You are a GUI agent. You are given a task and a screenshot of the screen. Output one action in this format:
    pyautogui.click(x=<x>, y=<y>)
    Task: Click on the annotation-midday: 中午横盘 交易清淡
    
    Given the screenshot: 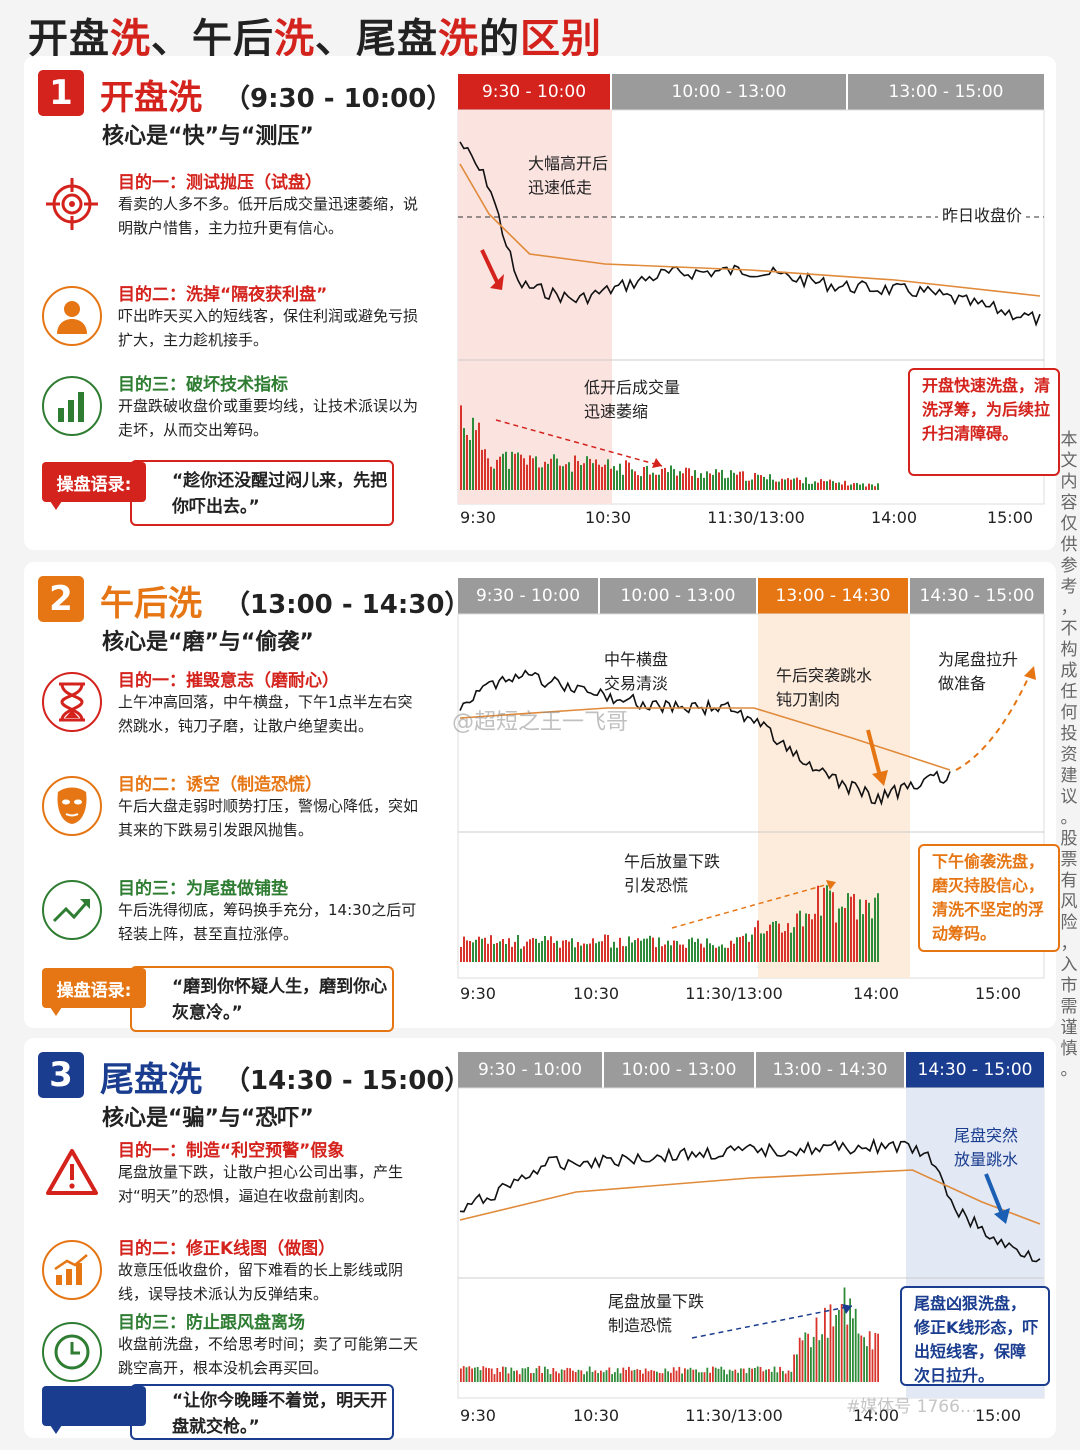 What is the action you would take?
    pyautogui.click(x=636, y=671)
    